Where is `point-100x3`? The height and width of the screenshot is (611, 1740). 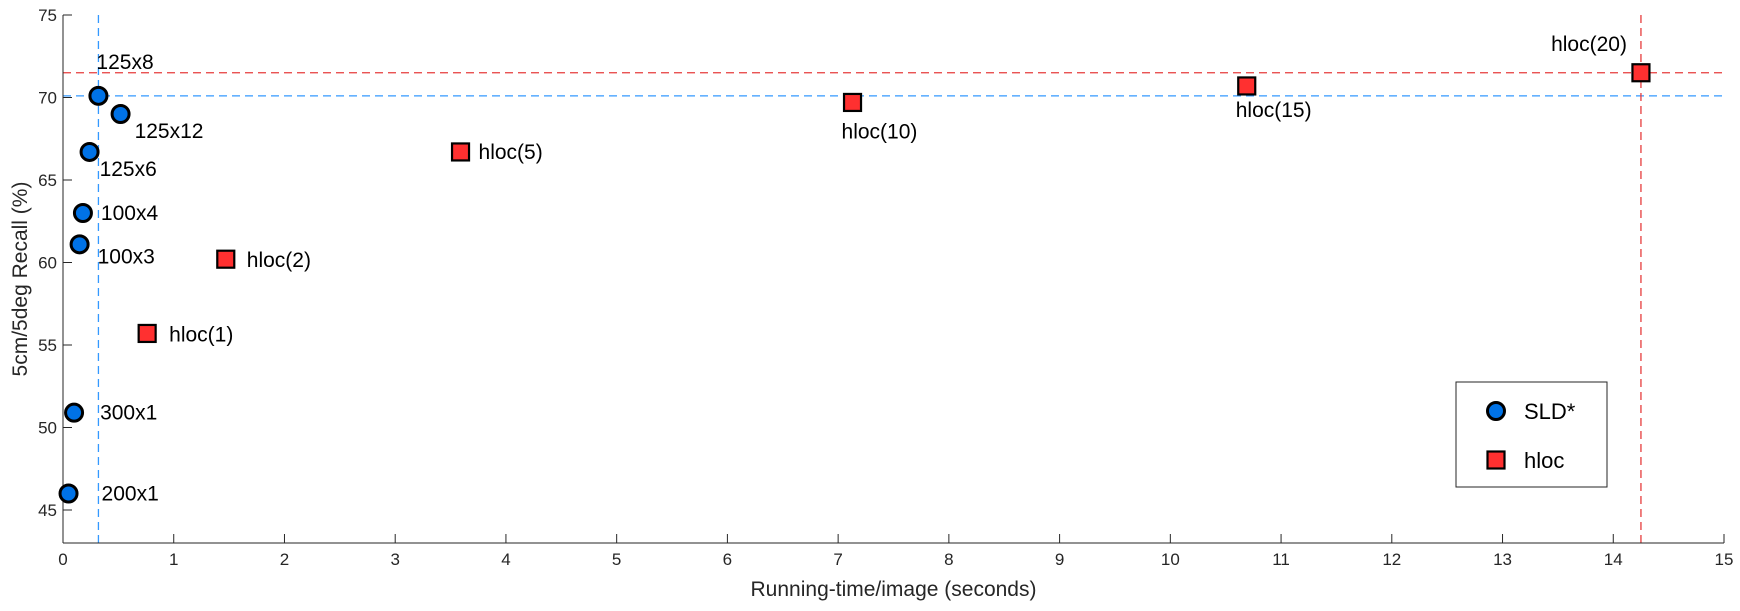 point-100x3 is located at coordinates (79, 244).